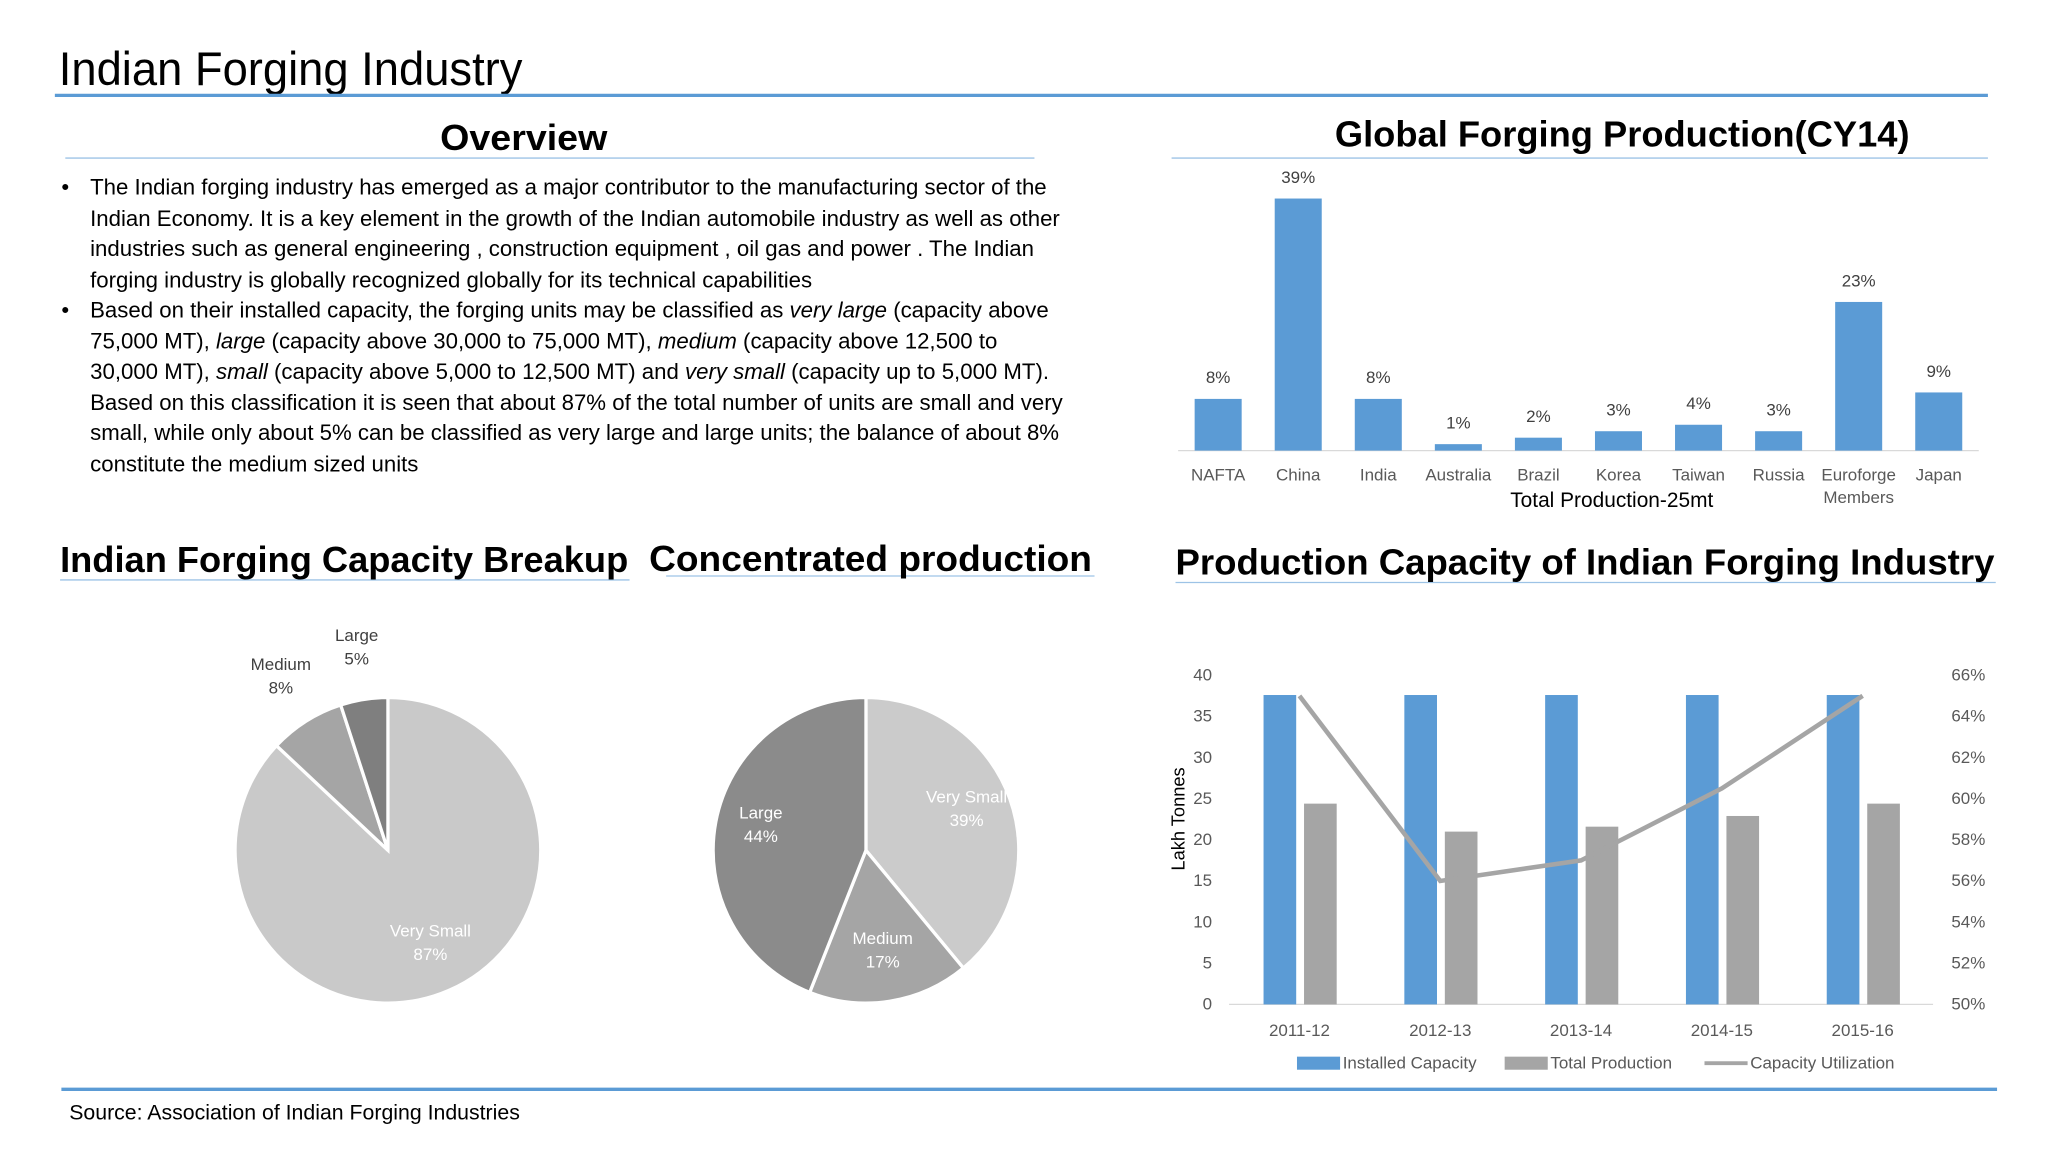  Describe the element at coordinates (1968, 962) in the screenshot. I see `y2-tick-label: 52%` at that location.